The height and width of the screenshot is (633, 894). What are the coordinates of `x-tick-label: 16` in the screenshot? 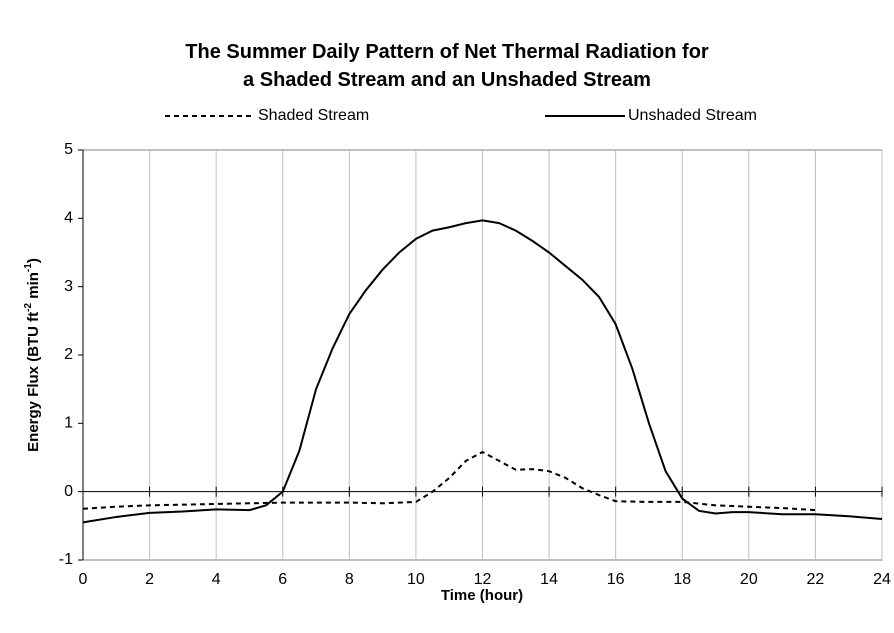 It's located at (616, 579).